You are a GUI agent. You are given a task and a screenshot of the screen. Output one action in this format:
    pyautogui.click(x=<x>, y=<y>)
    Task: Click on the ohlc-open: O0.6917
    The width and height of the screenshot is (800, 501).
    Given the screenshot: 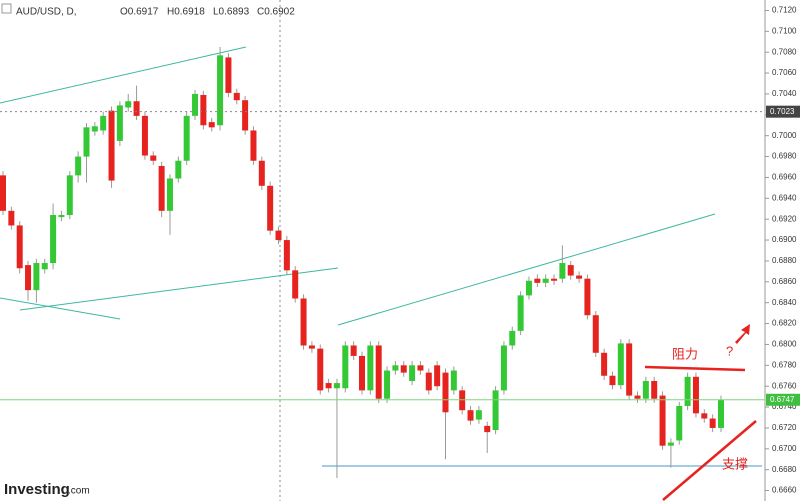 What is the action you would take?
    pyautogui.click(x=139, y=12)
    